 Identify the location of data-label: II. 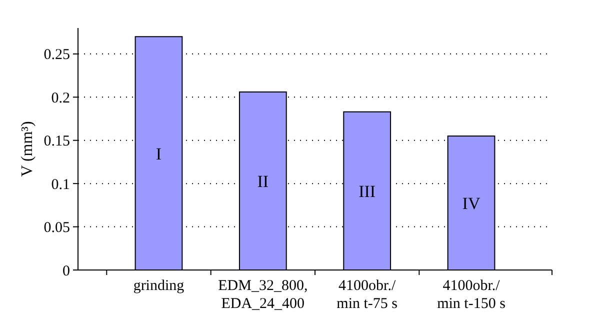
(263, 181).